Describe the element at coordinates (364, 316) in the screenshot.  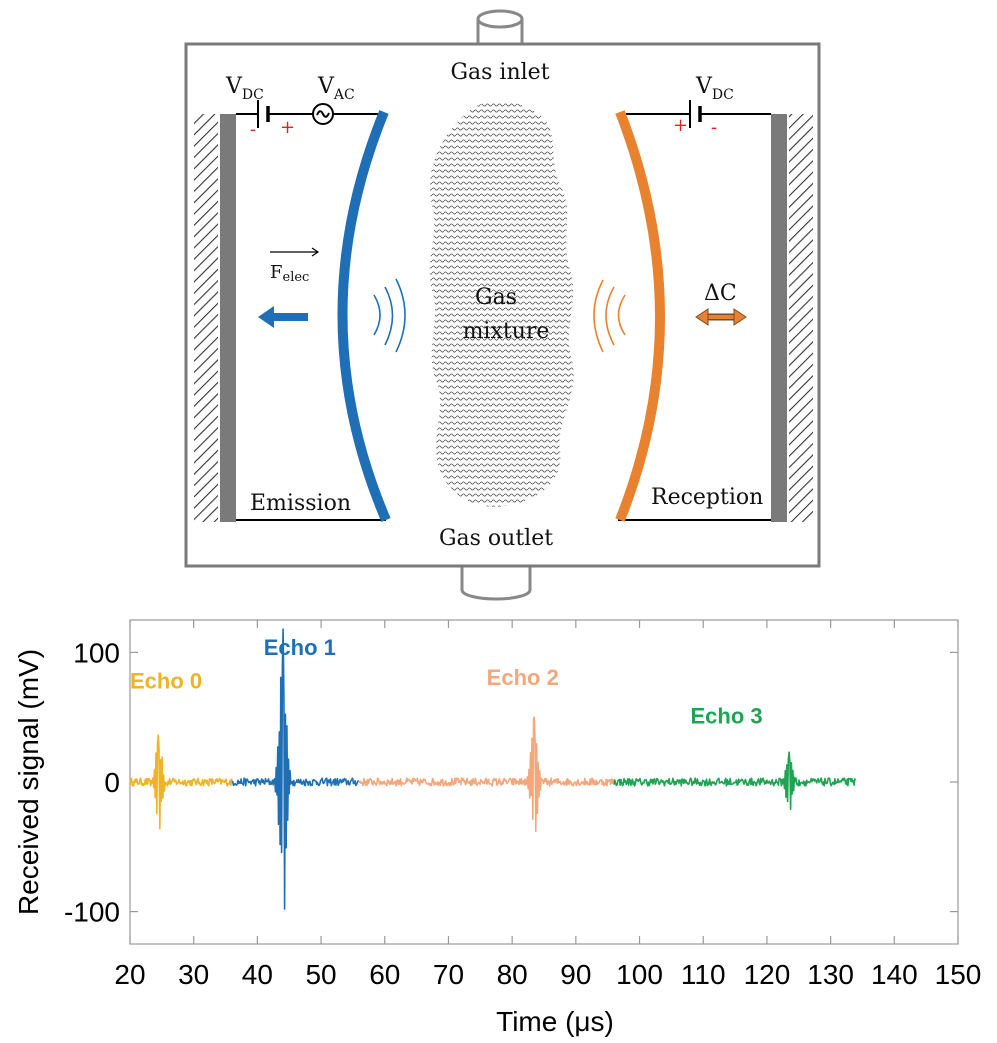
I see `emission-membrane` at that location.